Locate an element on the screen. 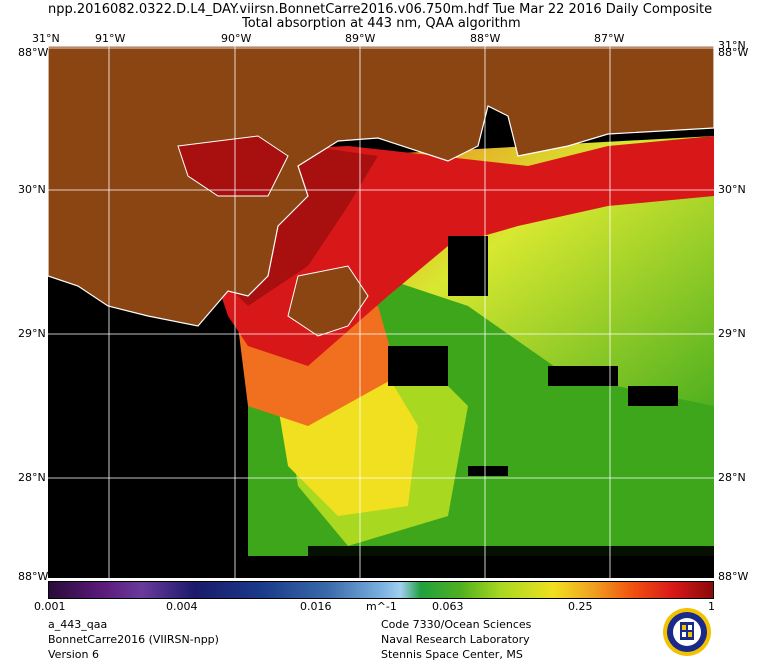  lat-label-right-top: 88°W is located at coordinates (733, 52).